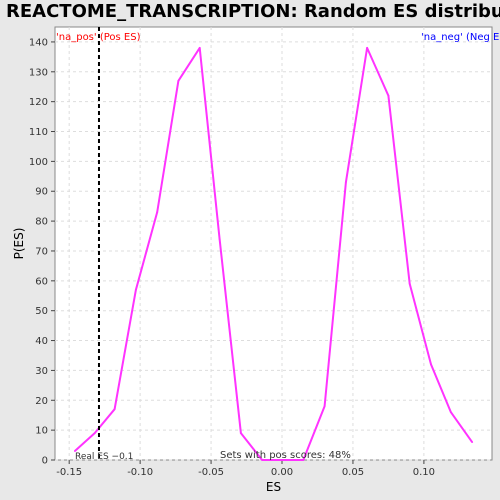 The width and height of the screenshot is (500, 500). I want to click on x-tick-label: -0.15, so click(69, 472).